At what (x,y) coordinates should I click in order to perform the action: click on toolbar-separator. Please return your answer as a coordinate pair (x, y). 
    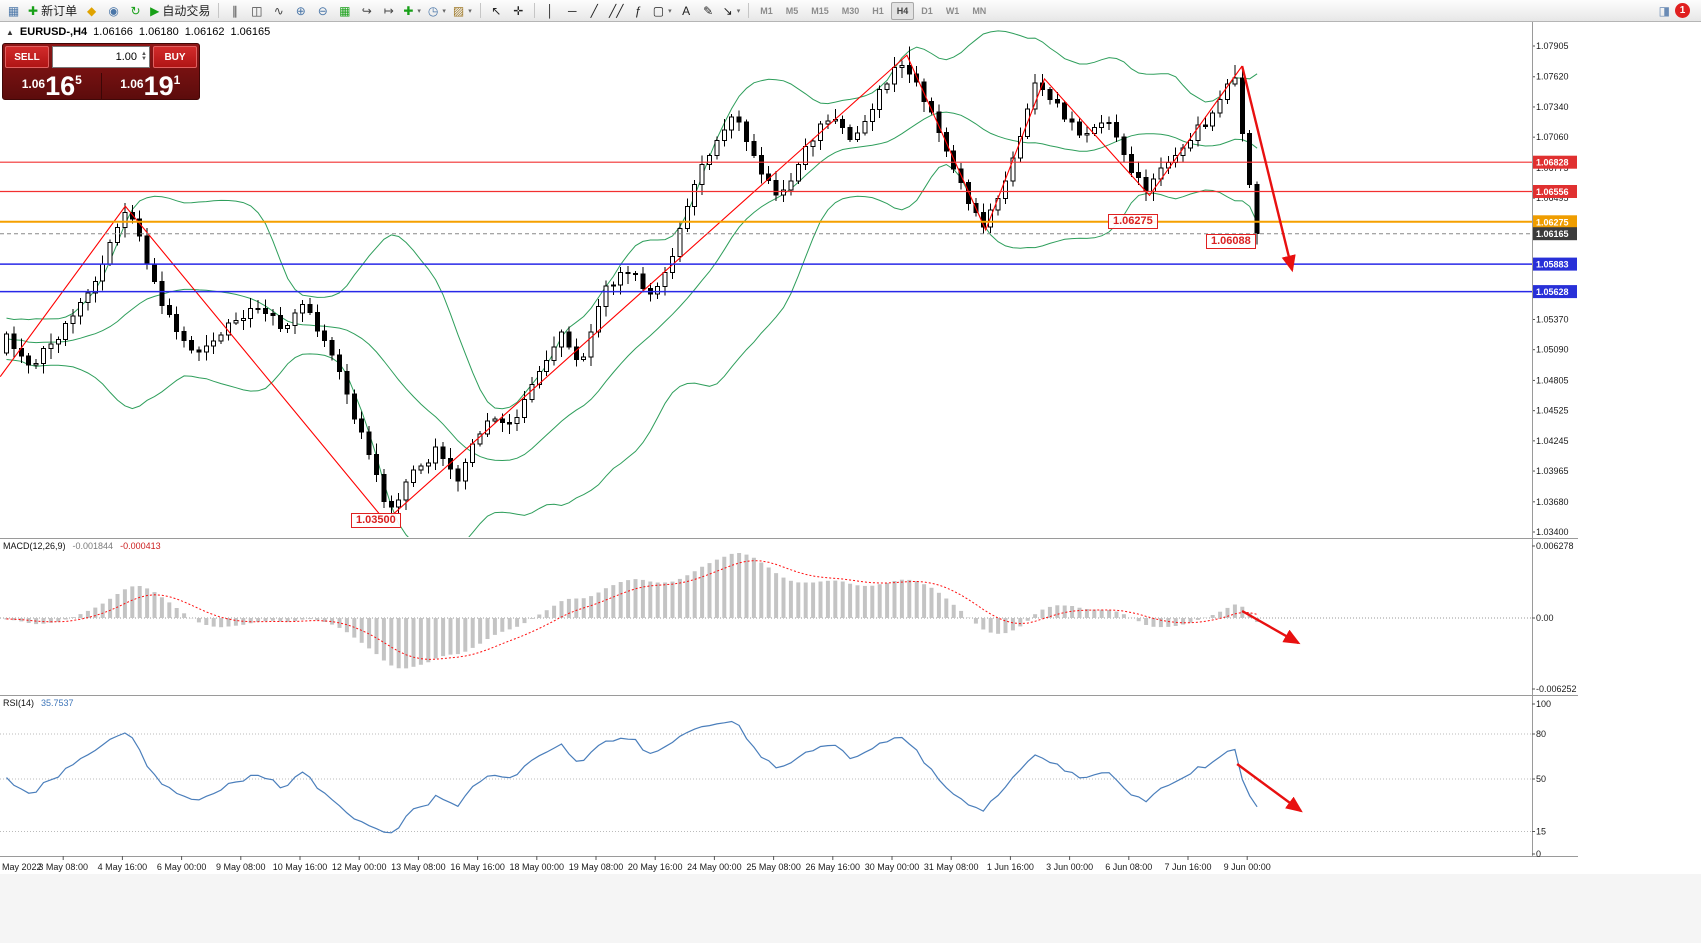
    Looking at the image, I should click on (749, 10).